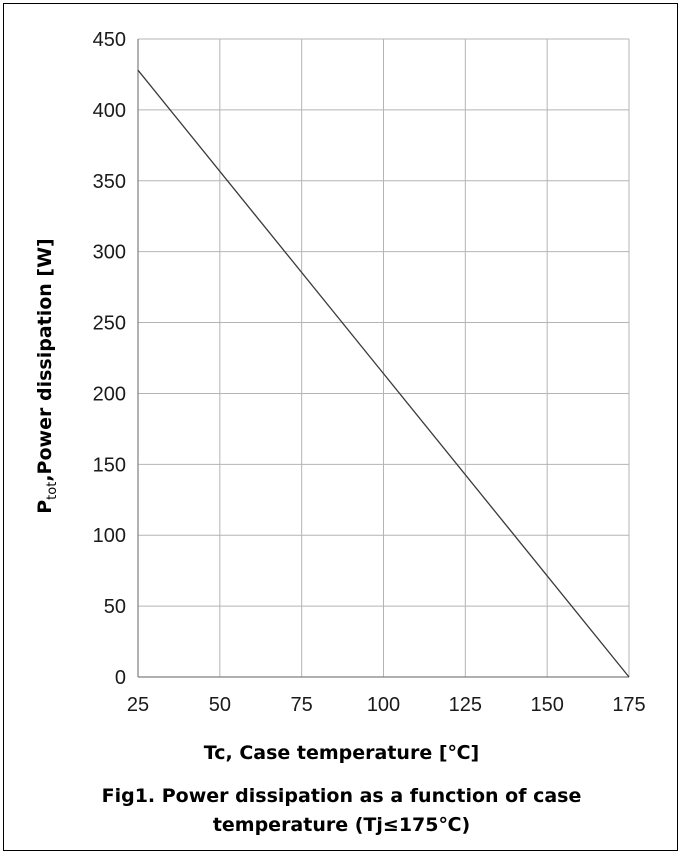 The height and width of the screenshot is (856, 683). What do you see at coordinates (52, 491) in the screenshot?
I see `y-axis-label-subscript: tot` at bounding box center [52, 491].